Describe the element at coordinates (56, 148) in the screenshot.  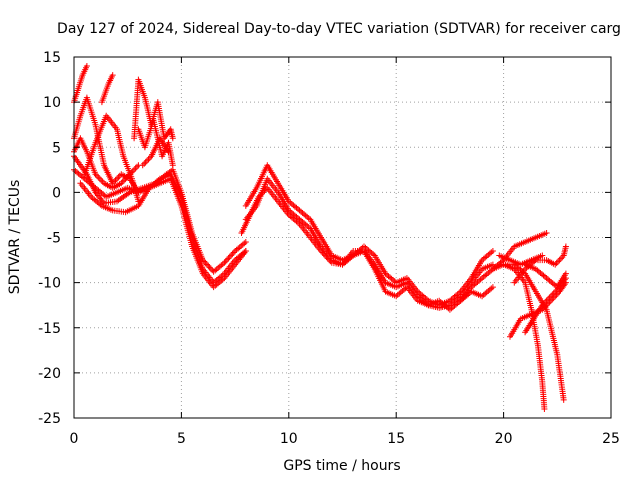
I see `y-tick-label: 5` at that location.